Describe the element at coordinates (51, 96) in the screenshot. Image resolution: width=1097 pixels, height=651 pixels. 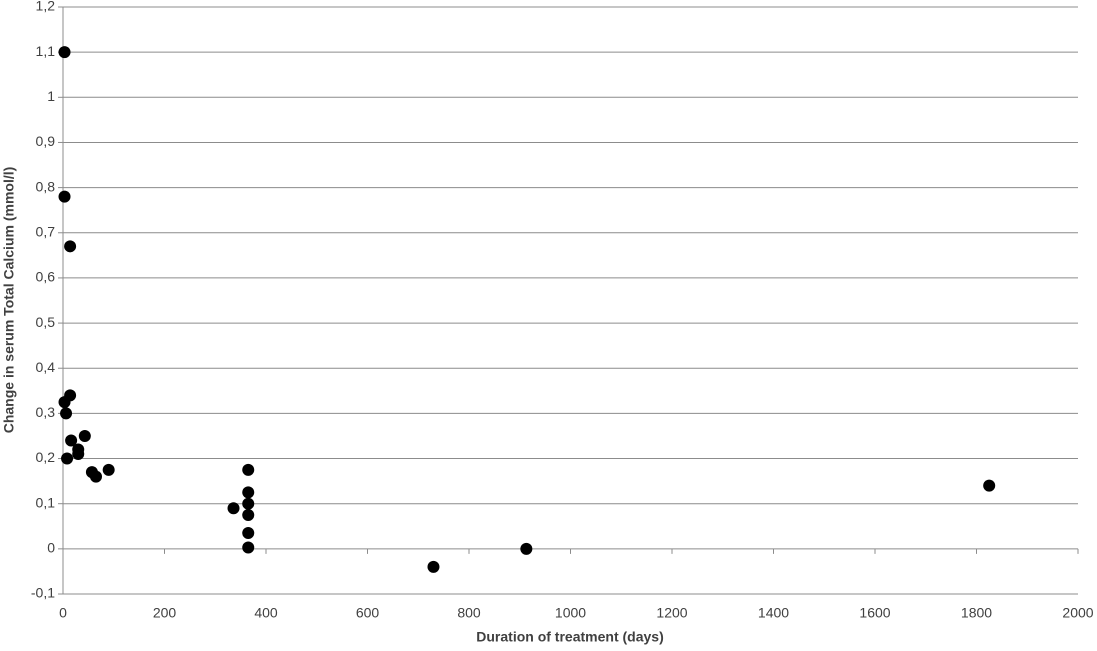
I see `y-tick-label: 1` at that location.